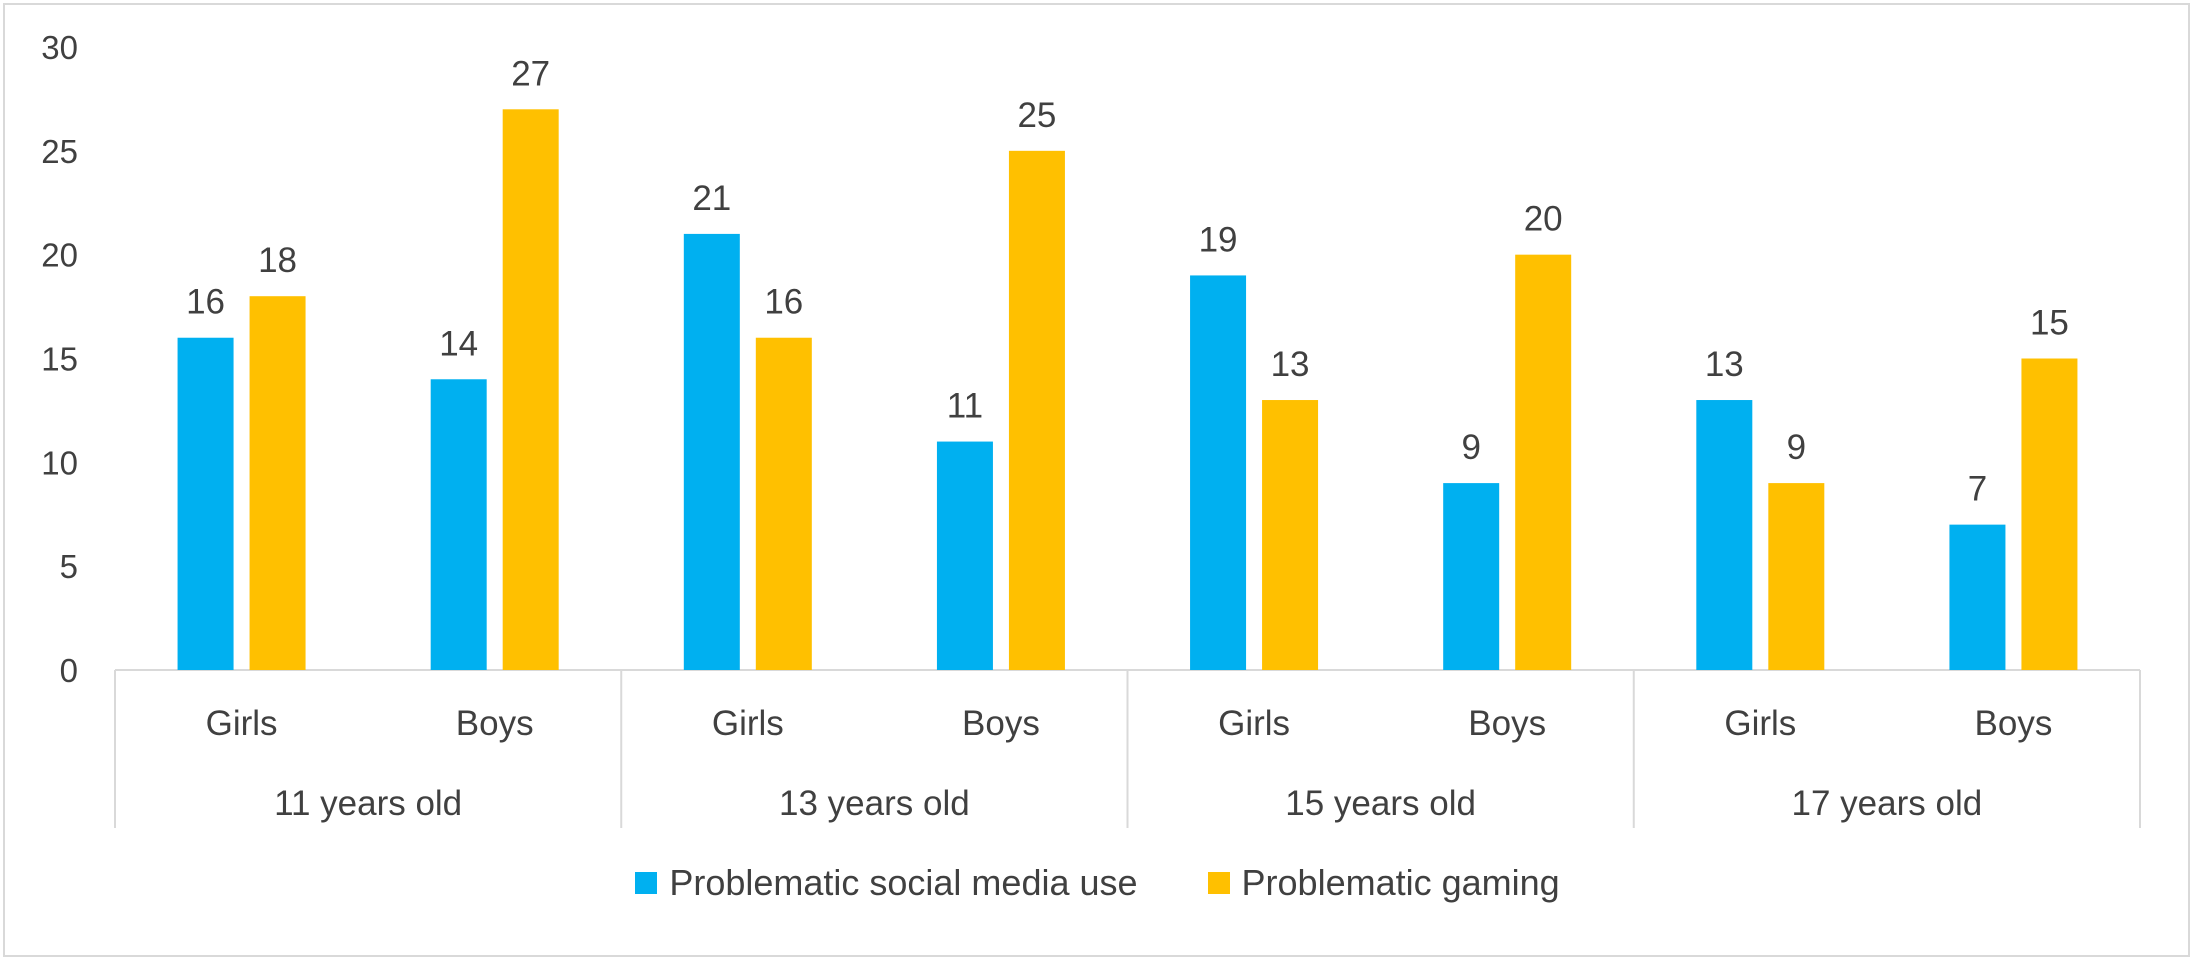  What do you see at coordinates (874, 803) in the screenshot?
I see `group-label: 13 years old` at bounding box center [874, 803].